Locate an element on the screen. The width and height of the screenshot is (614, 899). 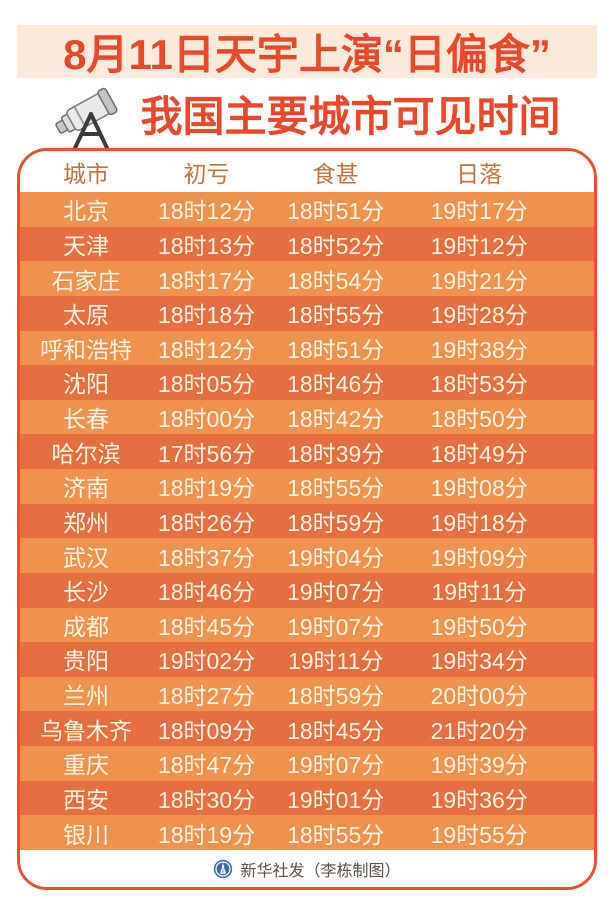
table-row: 银川 18时19分 18时55分 19时55分 is located at coordinates (307, 832).